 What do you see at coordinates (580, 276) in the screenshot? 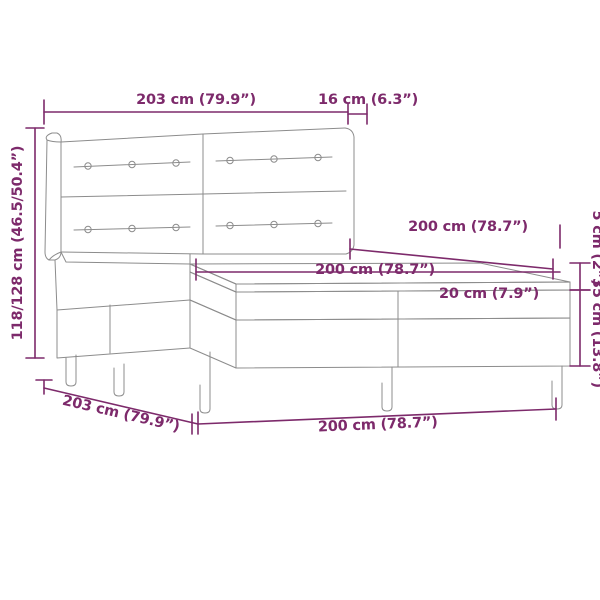
I see `dim-topper-thickness` at bounding box center [580, 276].